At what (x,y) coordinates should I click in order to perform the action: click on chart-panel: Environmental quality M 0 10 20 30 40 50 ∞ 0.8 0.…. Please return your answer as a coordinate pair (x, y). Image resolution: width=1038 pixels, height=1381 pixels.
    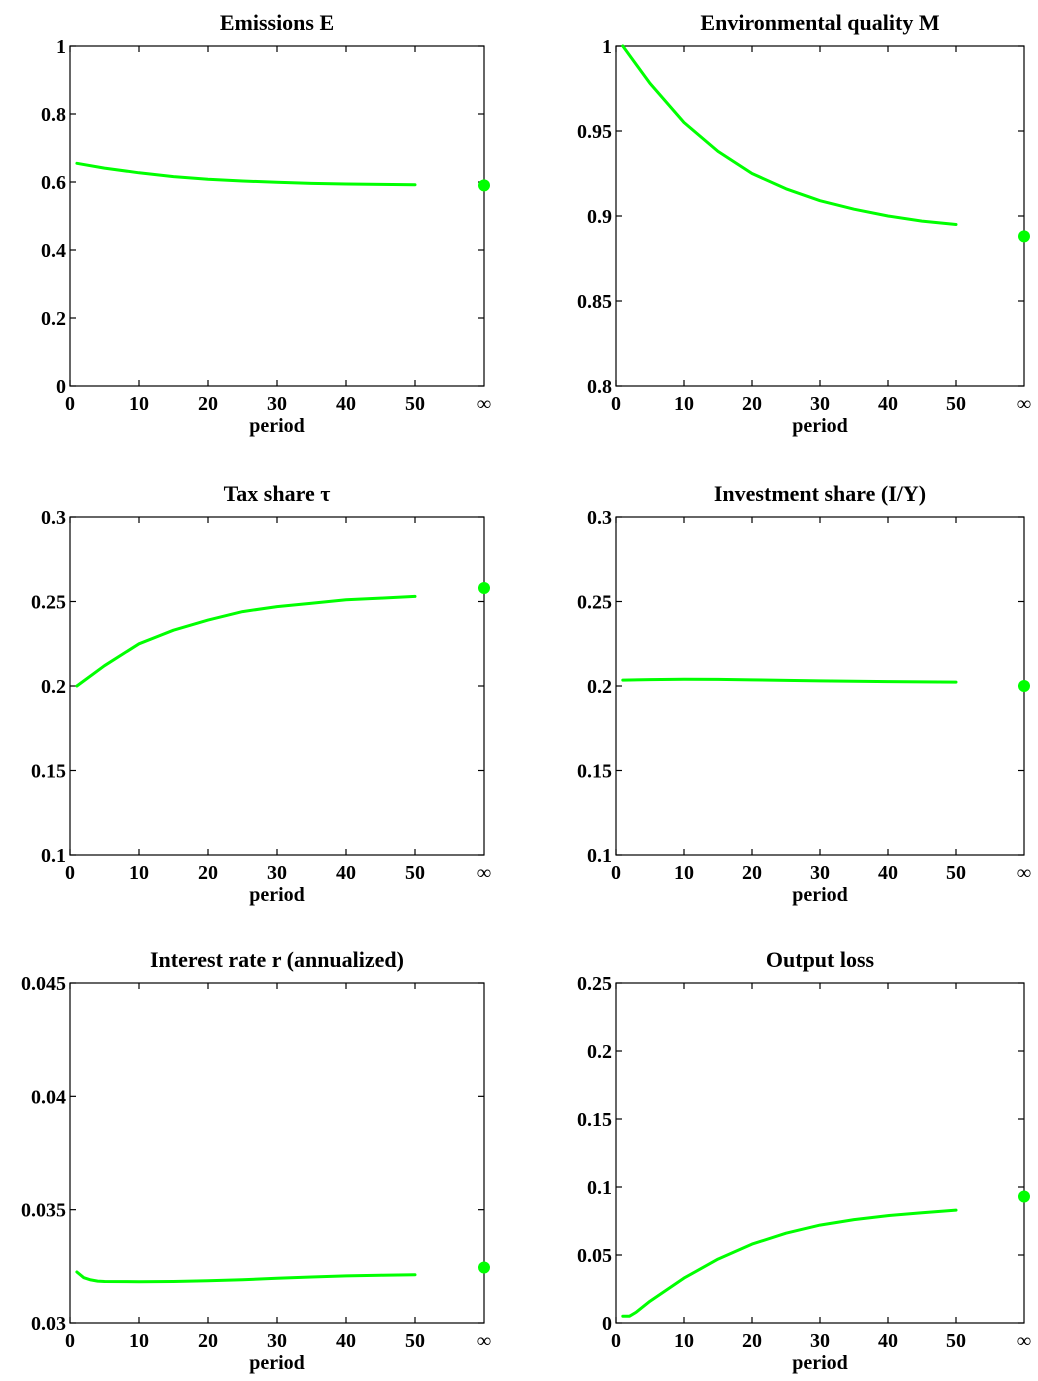
    Looking at the image, I should click on (804, 223).